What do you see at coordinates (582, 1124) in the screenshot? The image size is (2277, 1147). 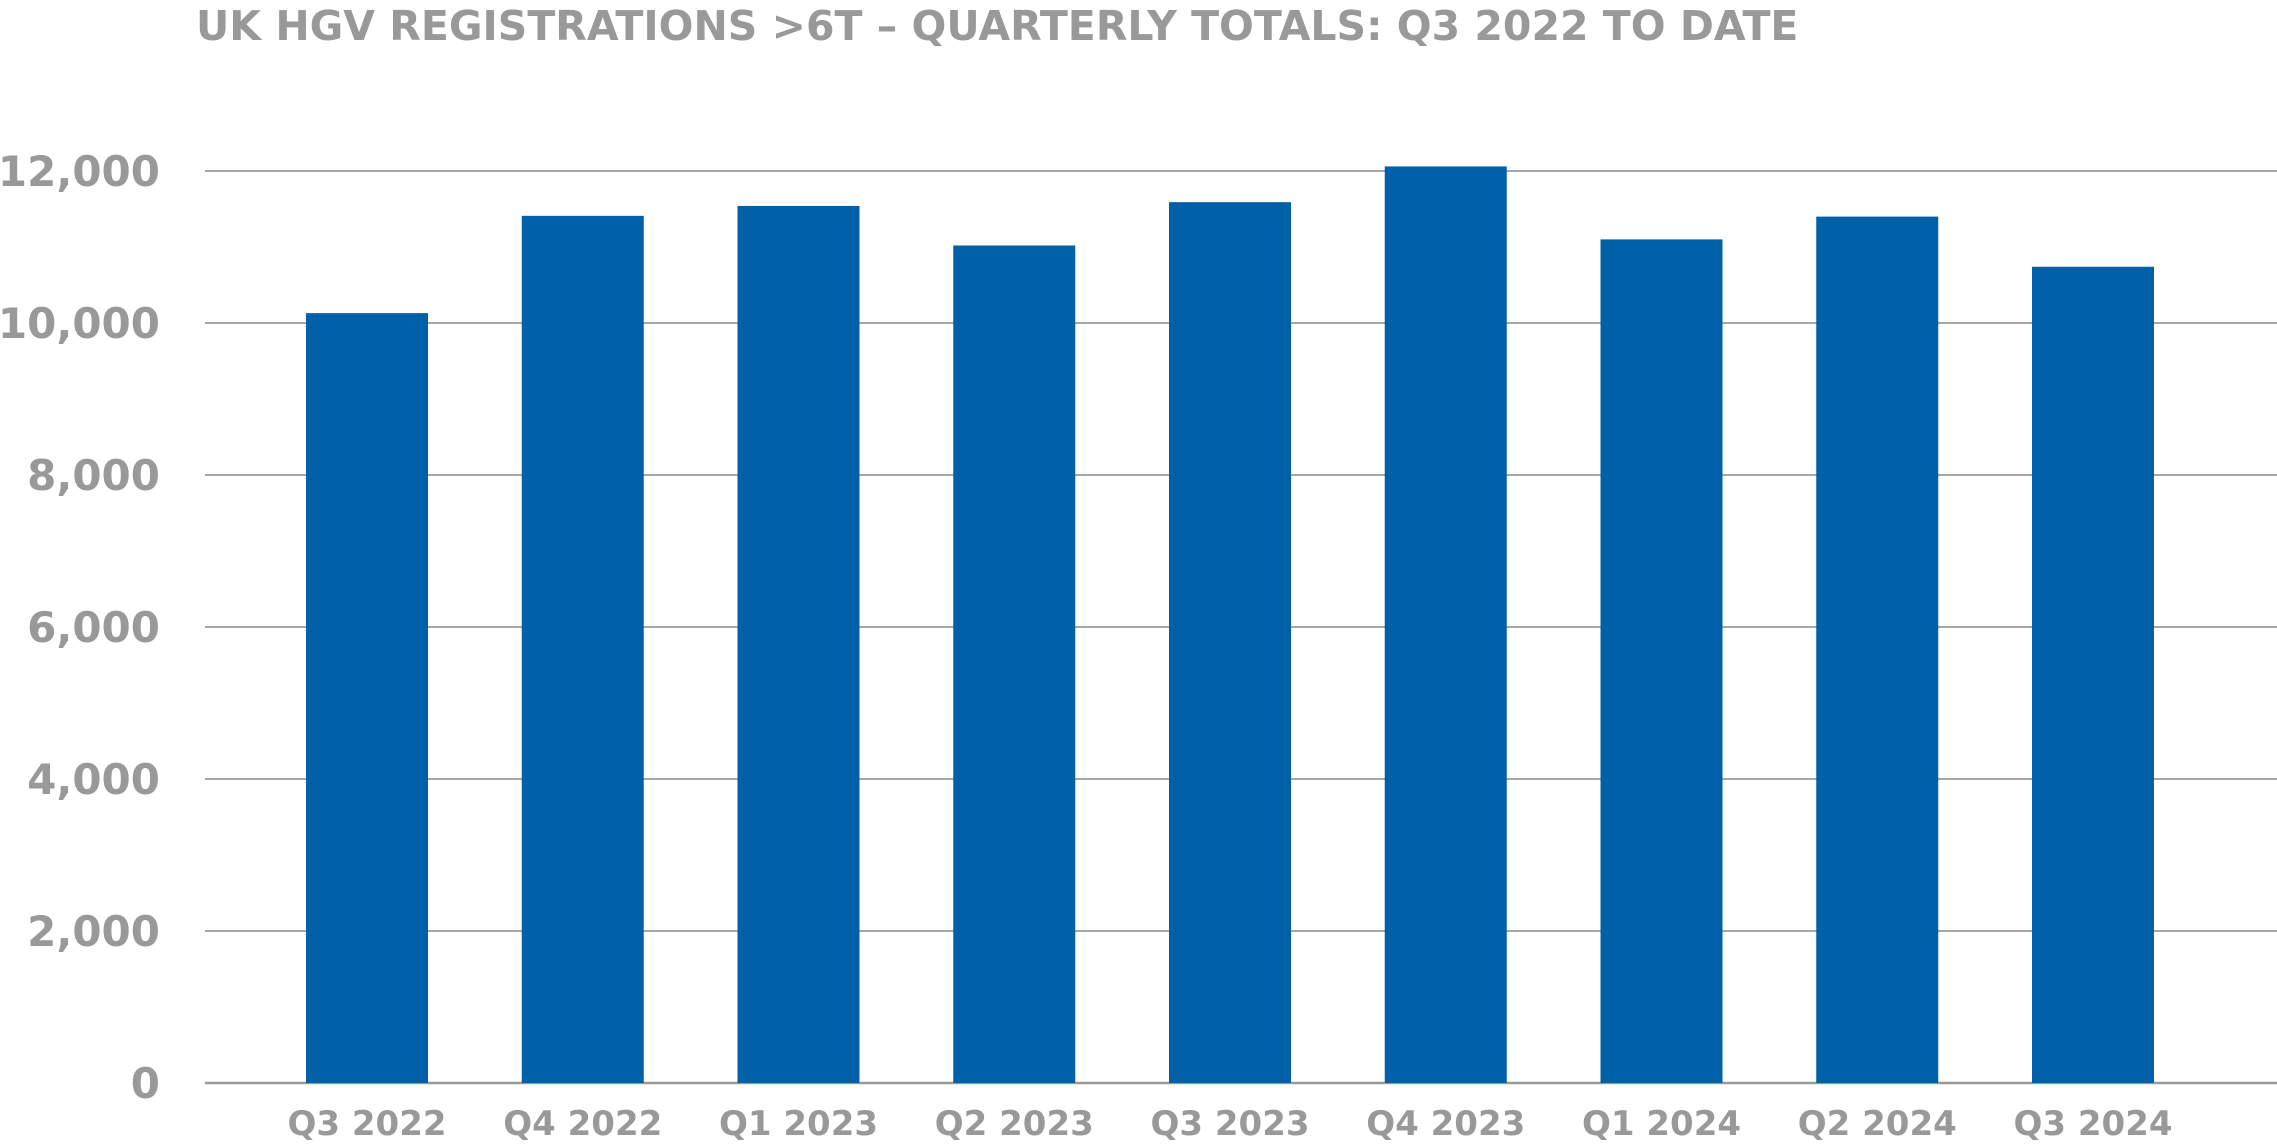 I see `x-tick-label: Q4 2022` at bounding box center [582, 1124].